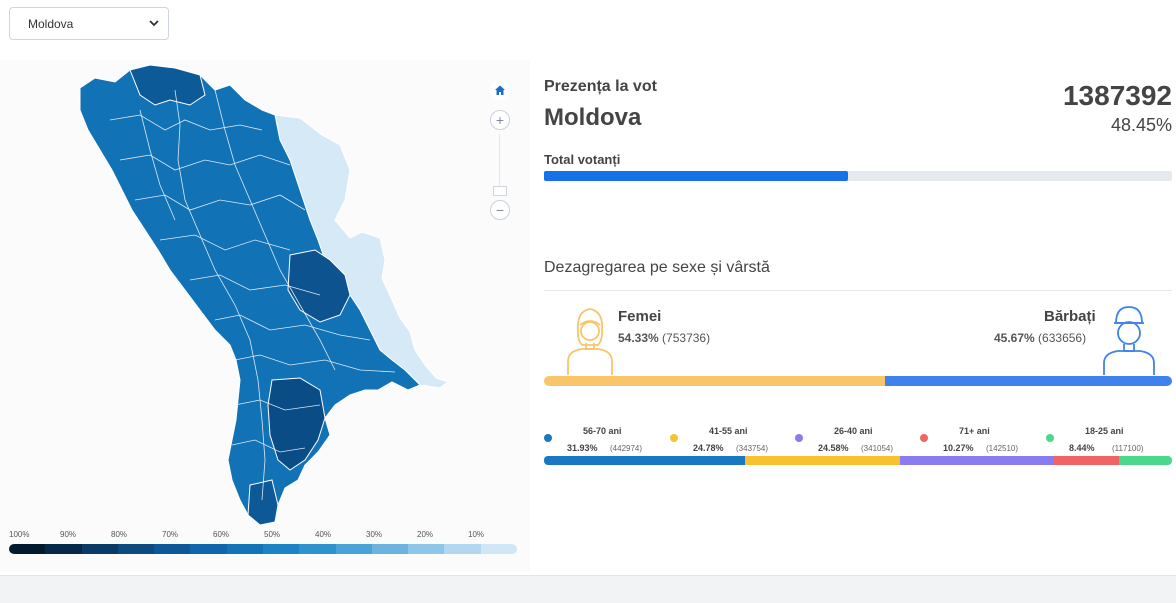 This screenshot has height=603, width=1176. I want to click on zoom-home-button, so click(500, 90).